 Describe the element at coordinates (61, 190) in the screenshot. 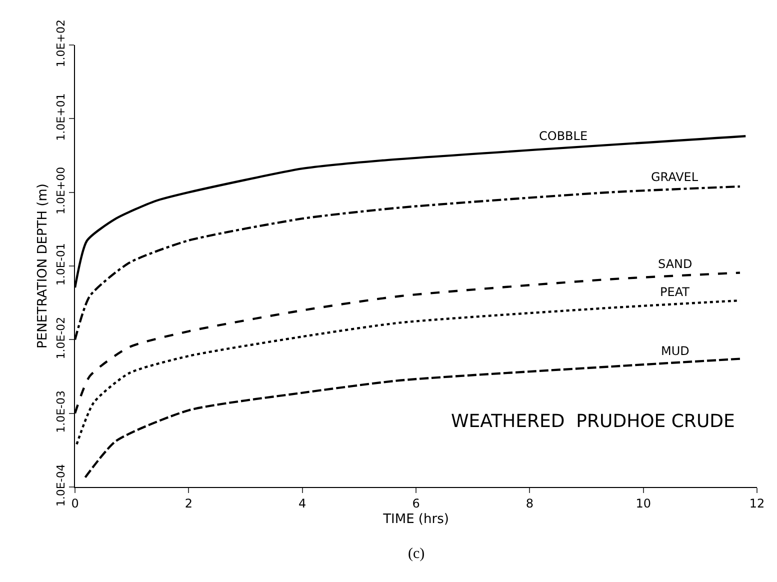

I see `y-tick-label: 1.0E+00` at that location.